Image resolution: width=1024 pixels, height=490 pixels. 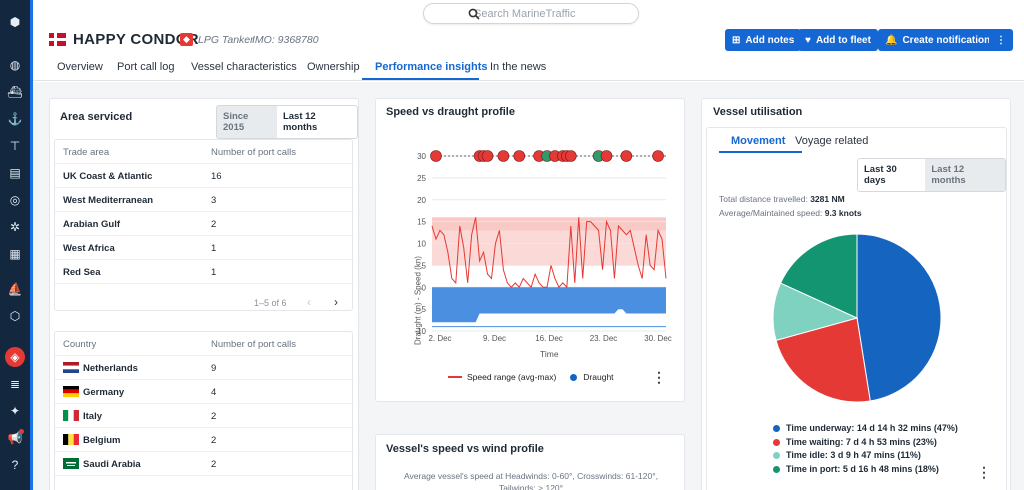 What do you see at coordinates (984, 472) in the screenshot?
I see `utilisation-menu-icon: ⋮` at bounding box center [984, 472].